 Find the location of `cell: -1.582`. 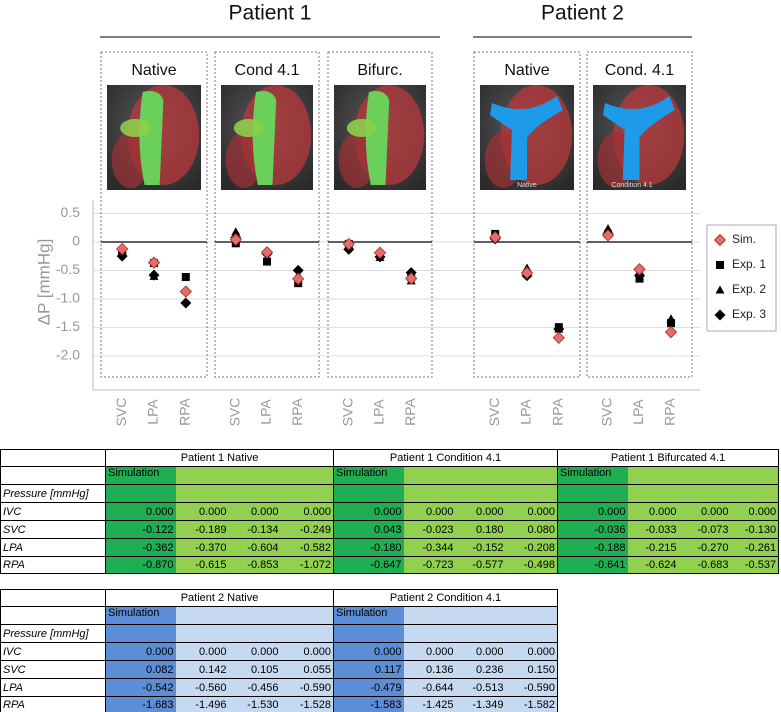

cell: -1.582 is located at coordinates (532, 704).